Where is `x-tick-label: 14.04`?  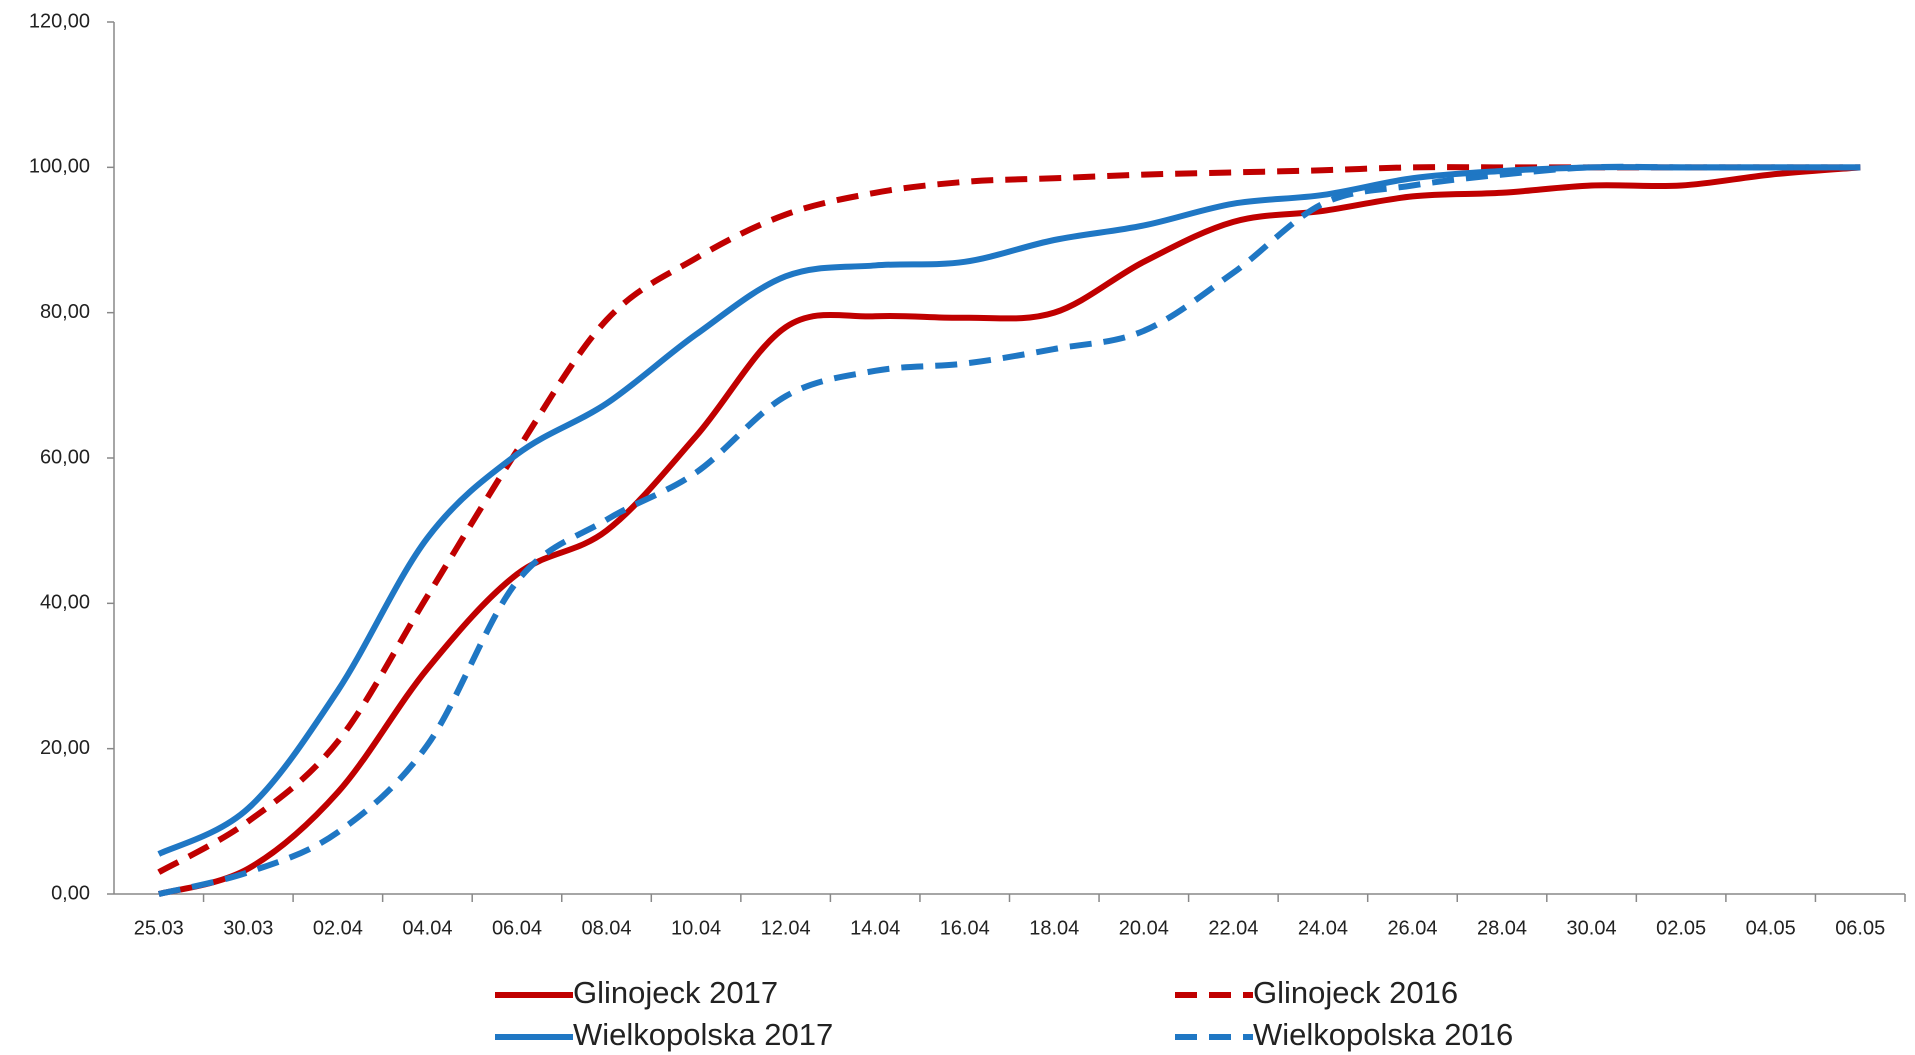
x-tick-label: 14.04 is located at coordinates (875, 928).